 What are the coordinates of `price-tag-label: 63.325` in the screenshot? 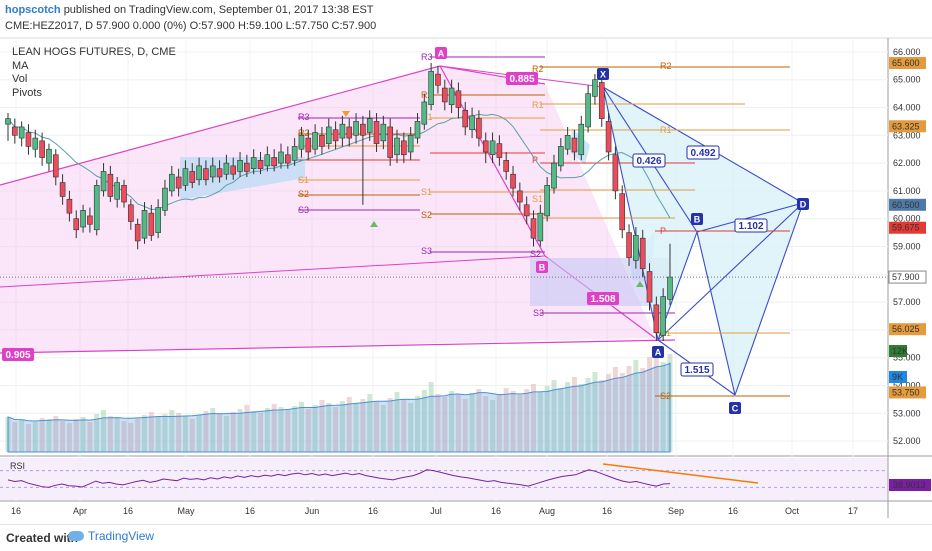 It's located at (906, 126).